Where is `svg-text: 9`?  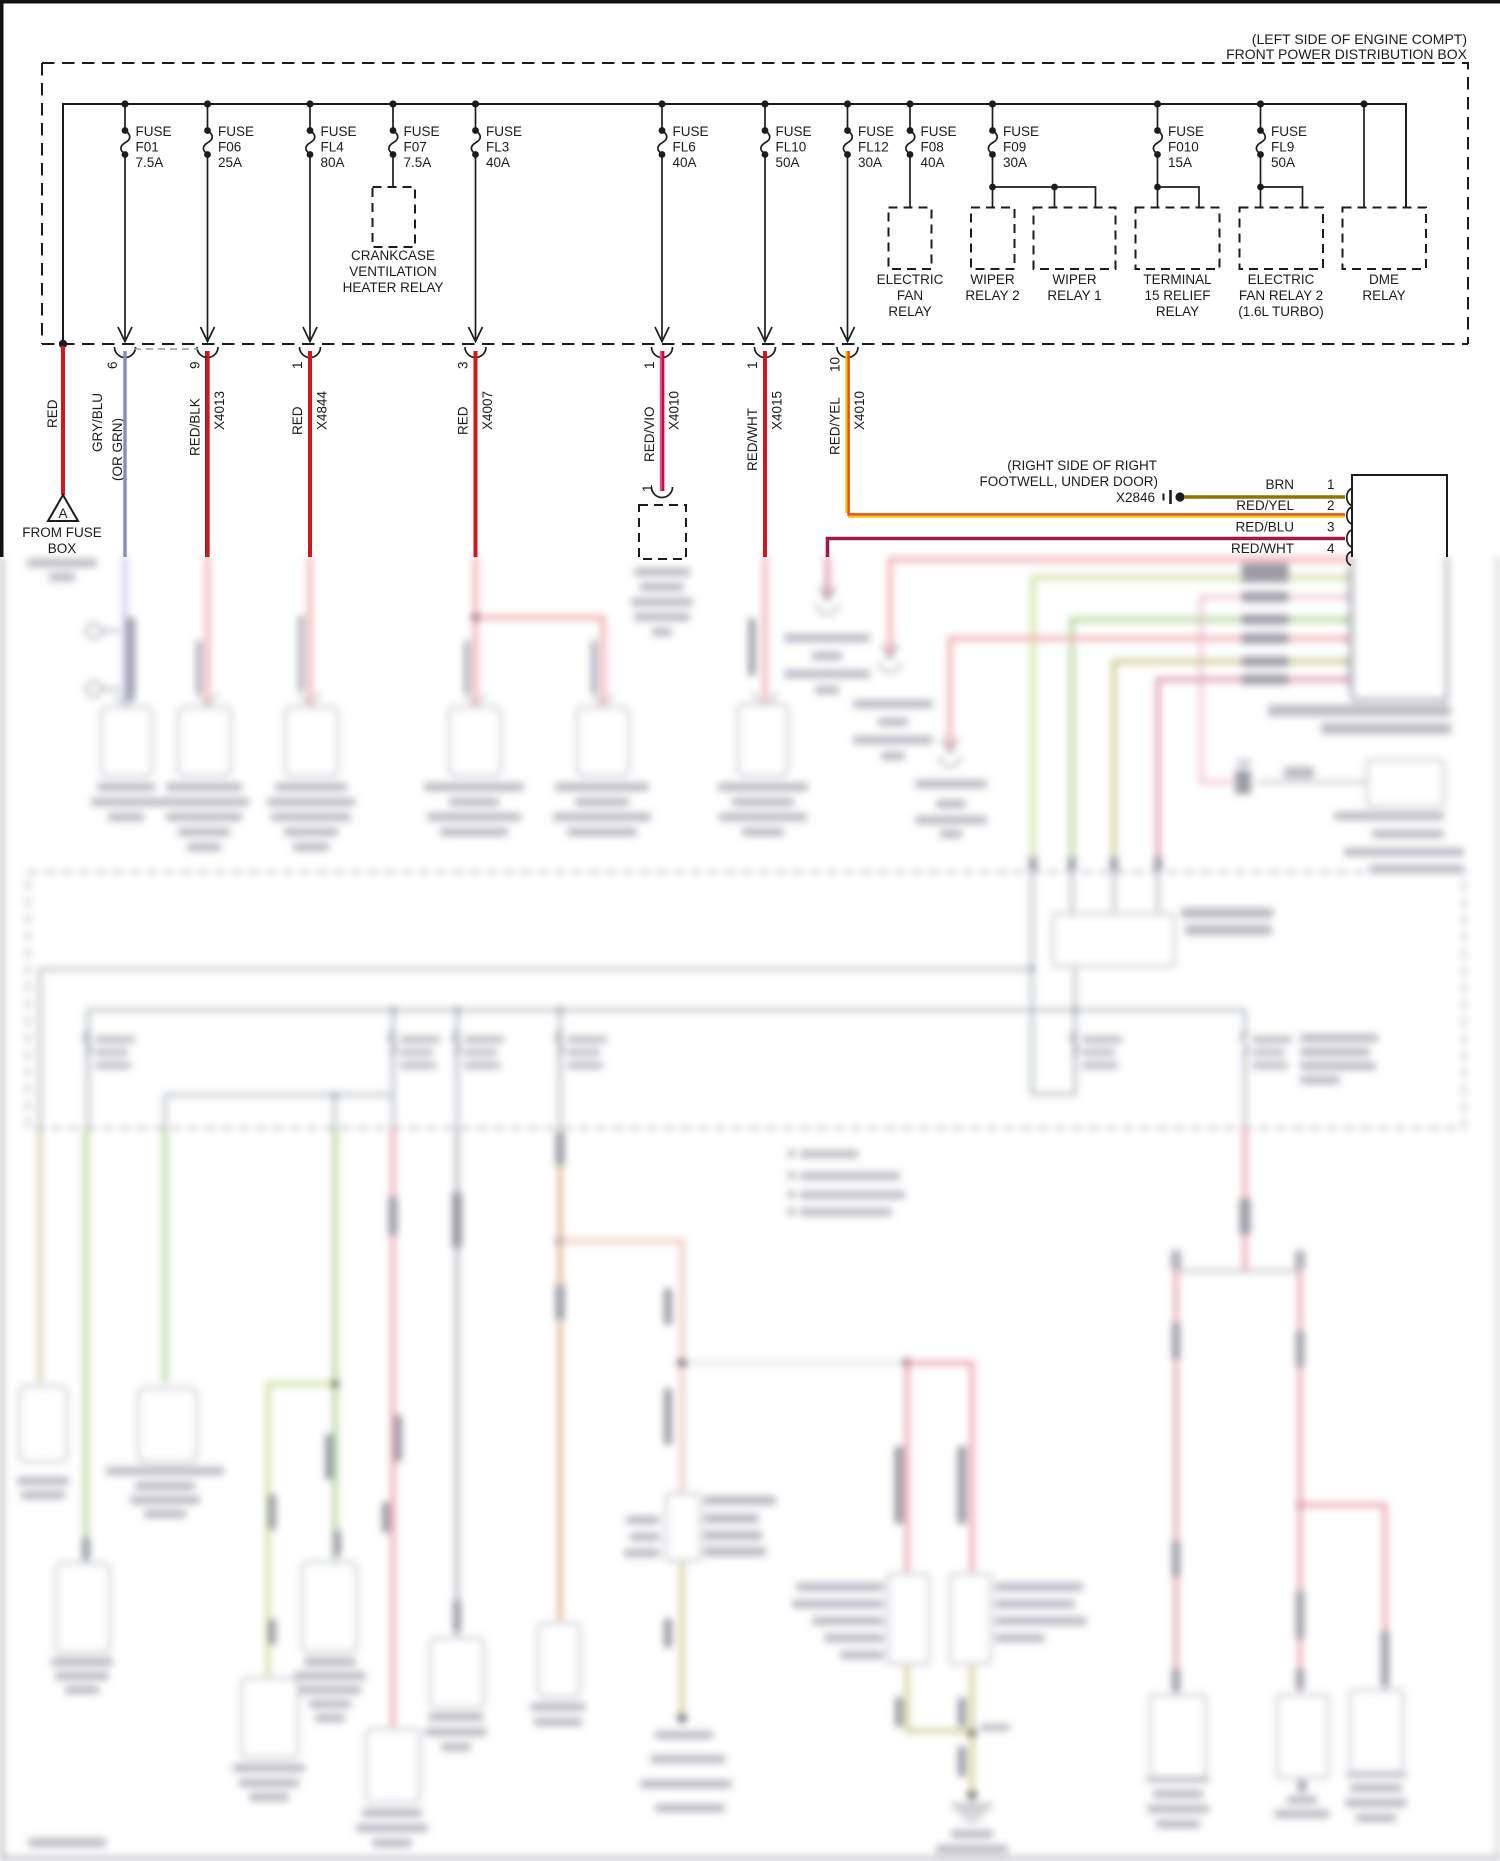
svg-text: 9 is located at coordinates (195, 365).